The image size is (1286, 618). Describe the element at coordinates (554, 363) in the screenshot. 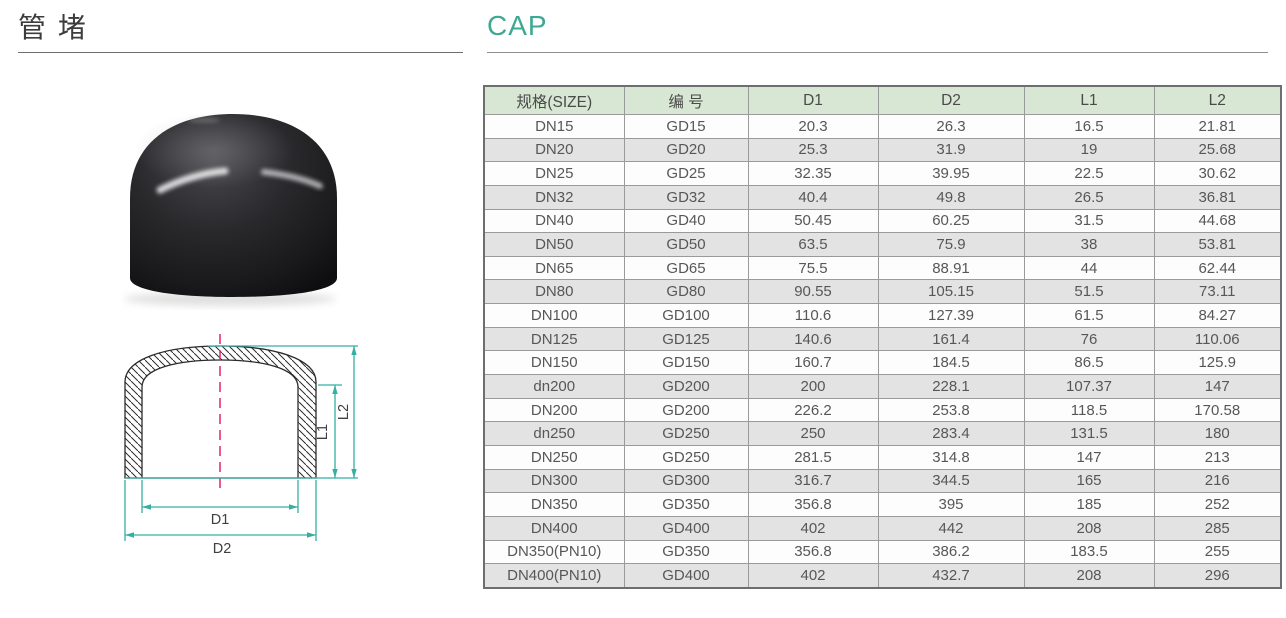

I see `table-cell: DN150` at that location.